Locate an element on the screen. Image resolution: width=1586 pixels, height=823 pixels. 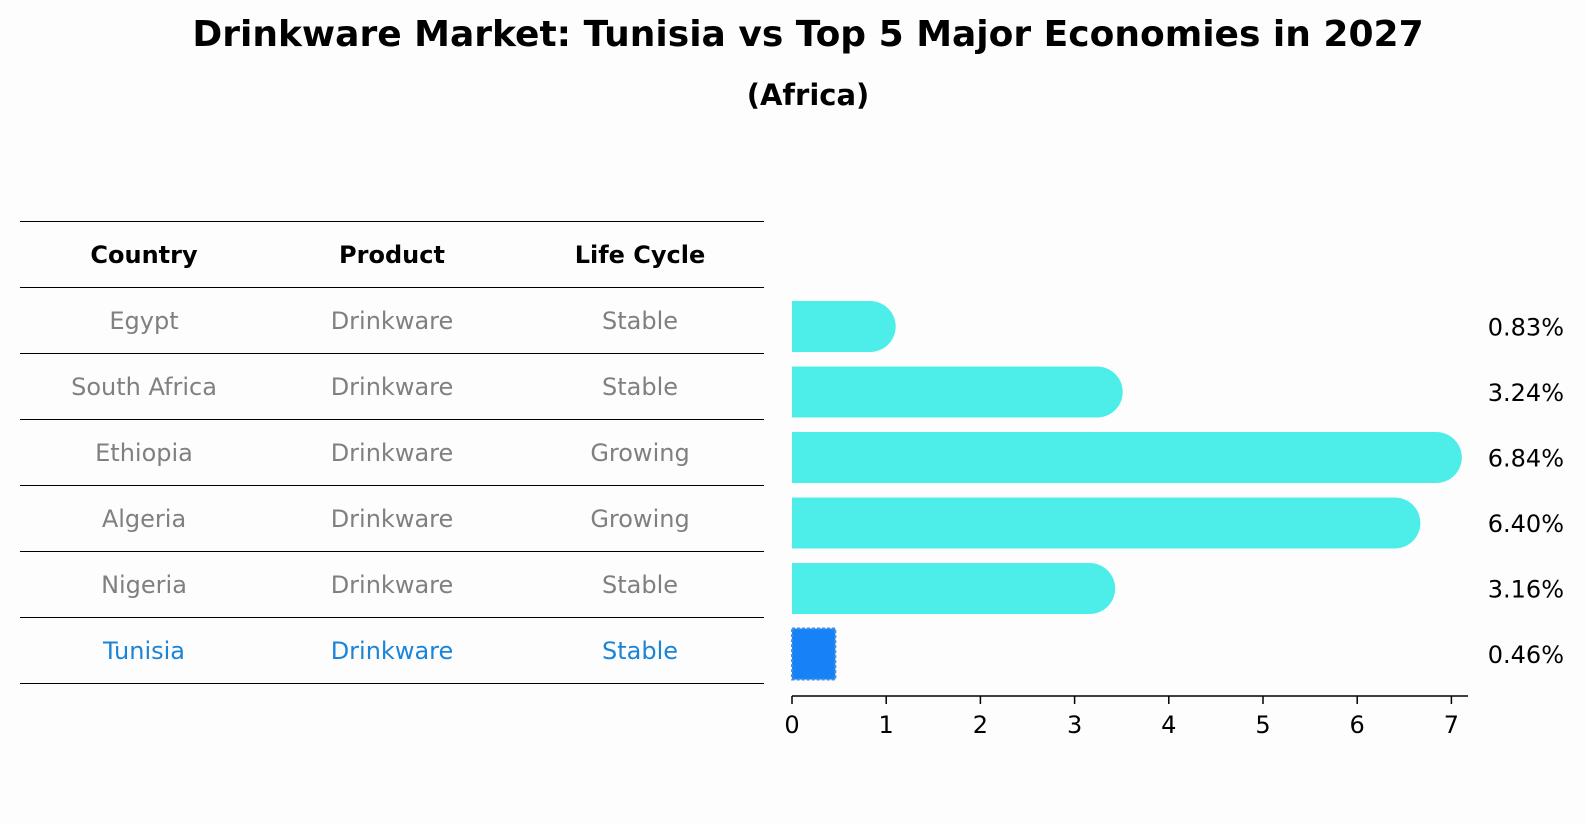
bar-value-label: 3.24% is located at coordinates (1526, 393).